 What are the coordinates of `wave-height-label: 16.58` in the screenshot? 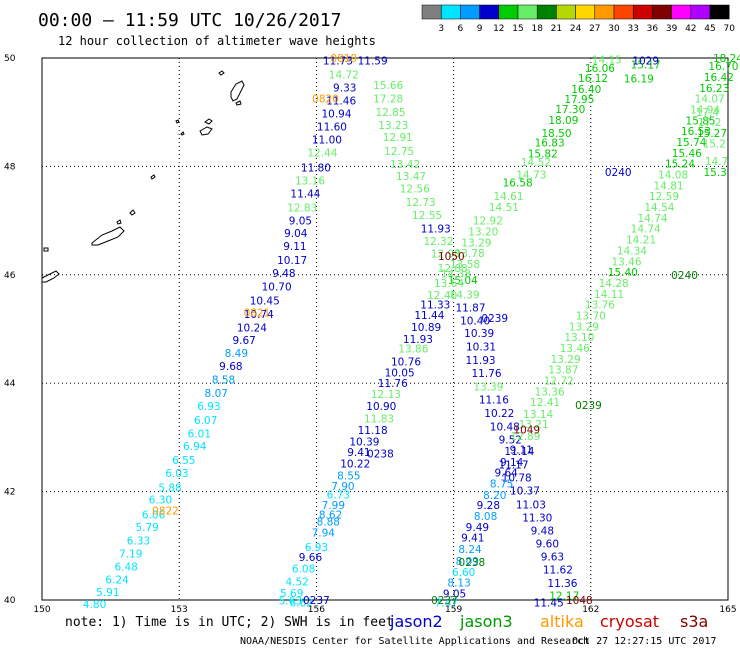 It's located at (518, 184).